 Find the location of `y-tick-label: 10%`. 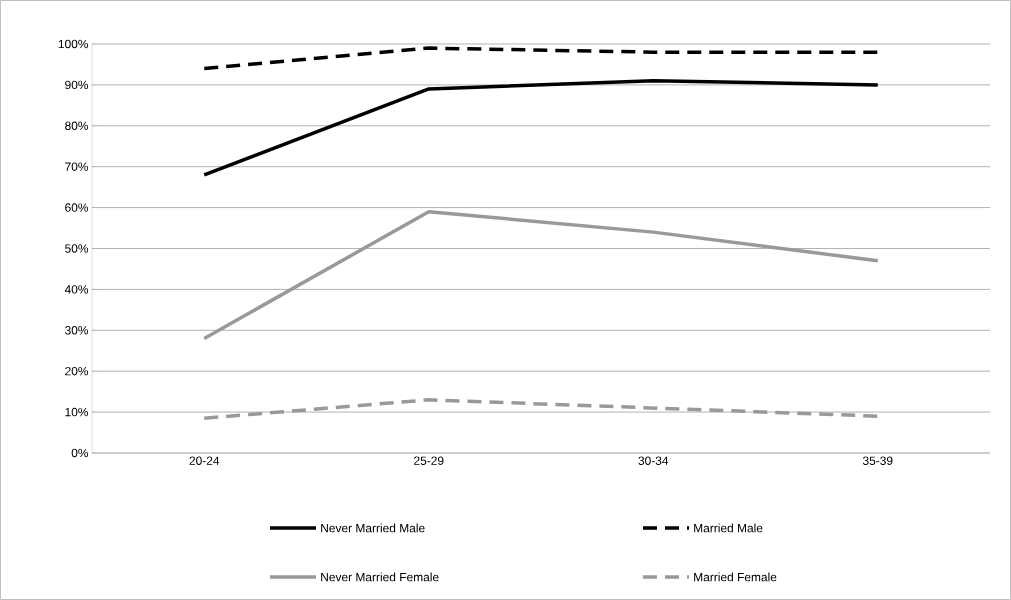

y-tick-label: 10% is located at coordinates (77, 412).